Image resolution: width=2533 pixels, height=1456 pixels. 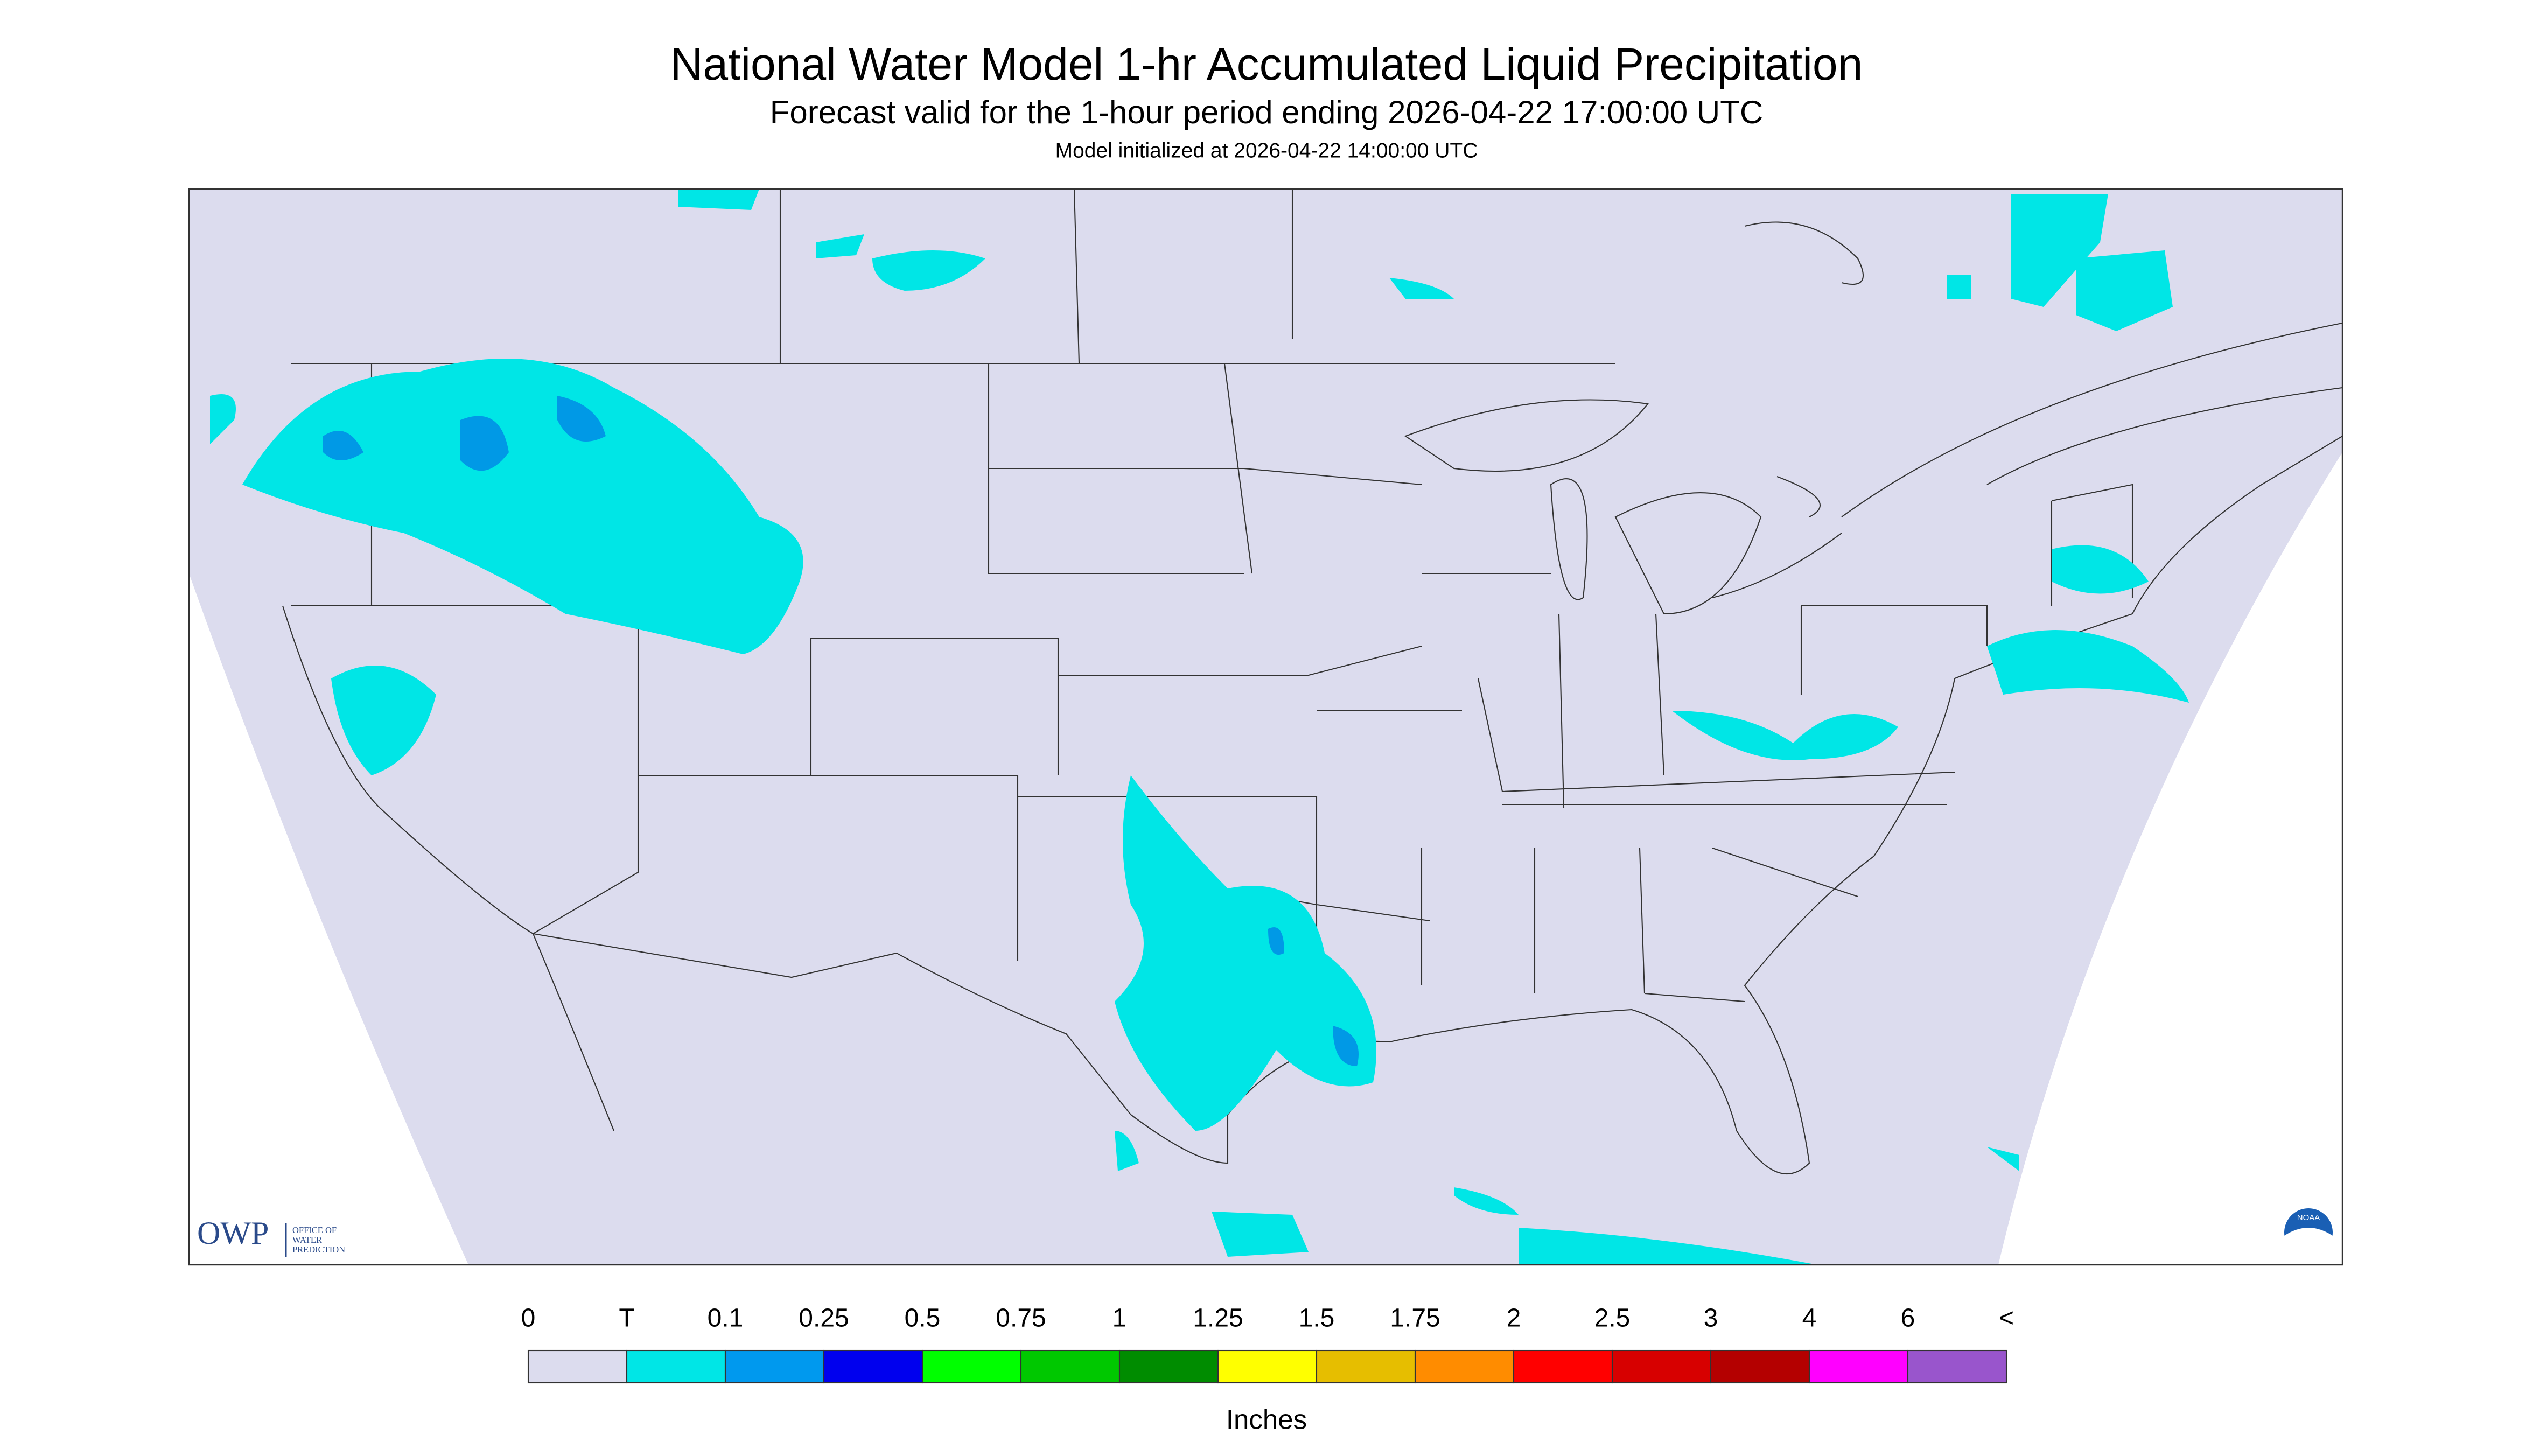 I want to click on legend-units: Inches, so click(x=1266, y=1419).